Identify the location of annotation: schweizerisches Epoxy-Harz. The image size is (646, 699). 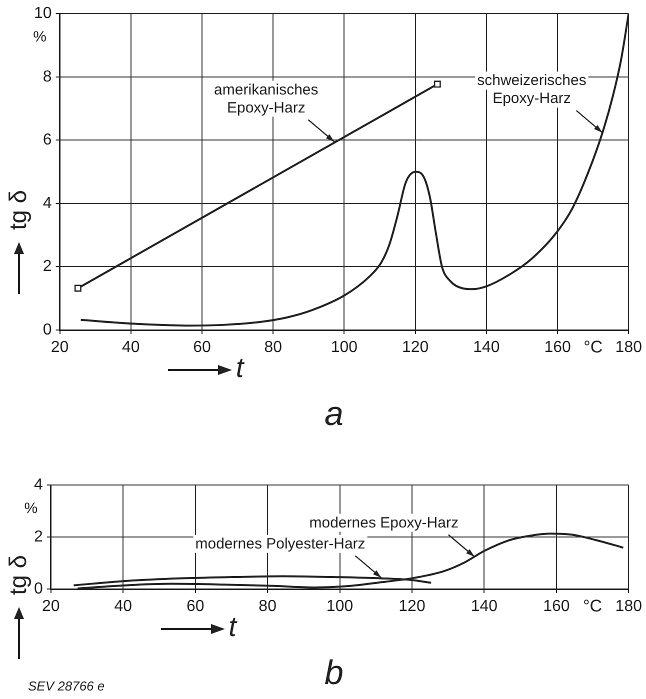
(531, 90).